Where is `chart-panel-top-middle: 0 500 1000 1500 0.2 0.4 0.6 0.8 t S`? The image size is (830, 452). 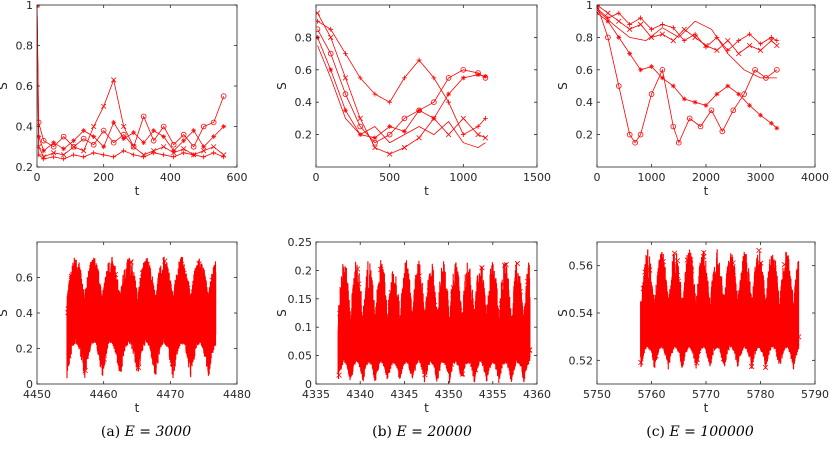
chart-panel-top-middle: 0 500 1000 1500 0.2 0.4 0.6 0.8 t S is located at coordinates (413, 101).